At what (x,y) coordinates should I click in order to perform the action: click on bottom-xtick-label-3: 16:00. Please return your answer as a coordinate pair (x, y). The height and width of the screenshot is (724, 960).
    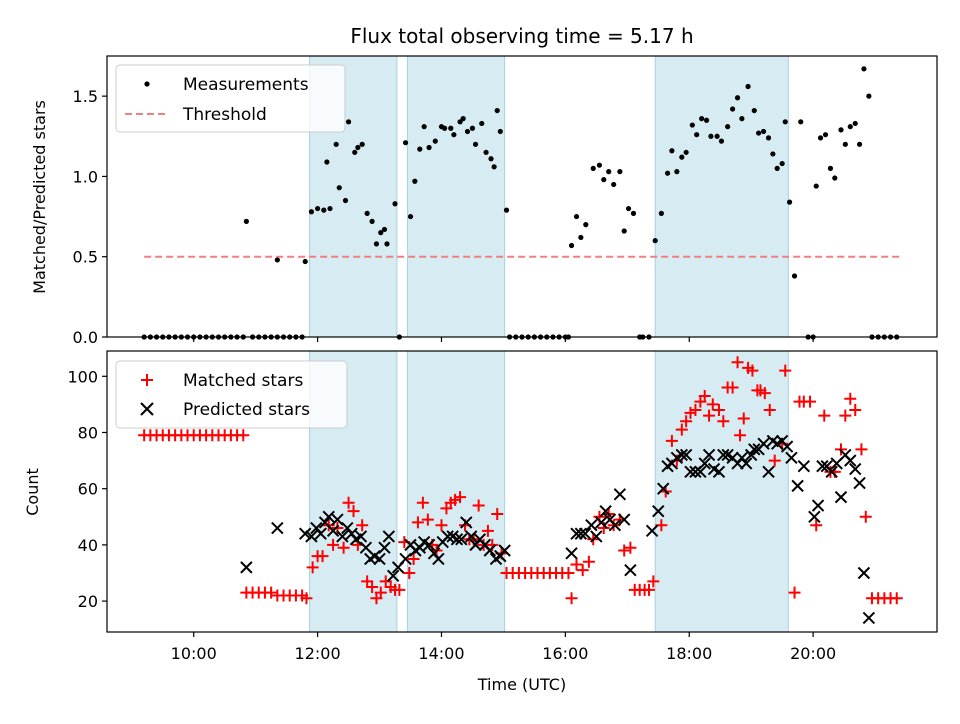
    Looking at the image, I should click on (565, 653).